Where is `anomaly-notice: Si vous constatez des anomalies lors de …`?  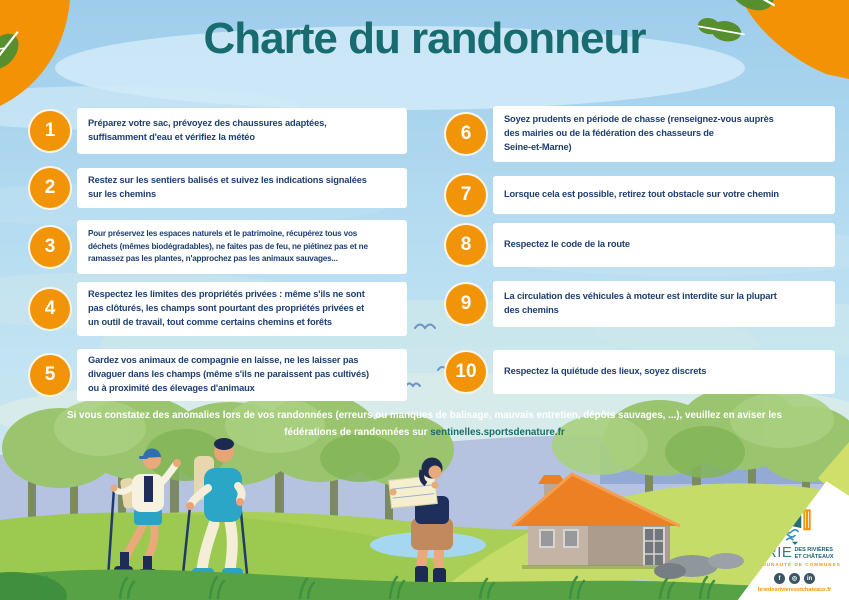 anomaly-notice: Si vous constatez des anomalies lors de … is located at coordinates (424, 424).